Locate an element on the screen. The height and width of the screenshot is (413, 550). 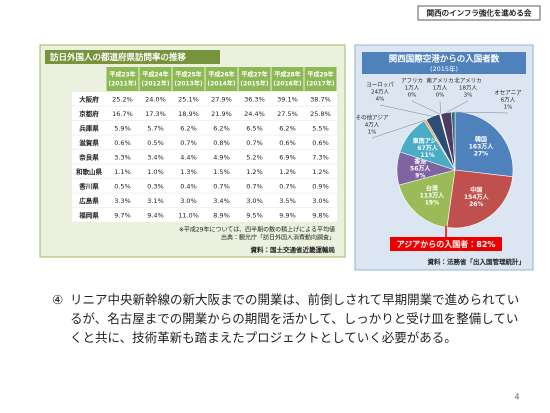
column-header-year: (2014年) is located at coordinates (221, 84).